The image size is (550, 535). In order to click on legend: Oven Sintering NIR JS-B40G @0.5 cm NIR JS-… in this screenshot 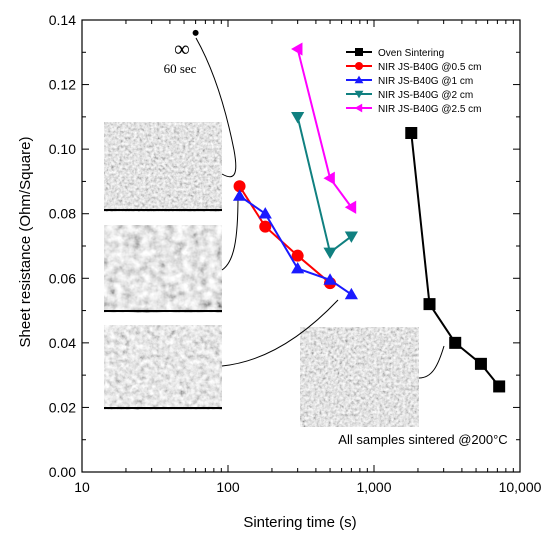, I will do `click(414, 81)`.